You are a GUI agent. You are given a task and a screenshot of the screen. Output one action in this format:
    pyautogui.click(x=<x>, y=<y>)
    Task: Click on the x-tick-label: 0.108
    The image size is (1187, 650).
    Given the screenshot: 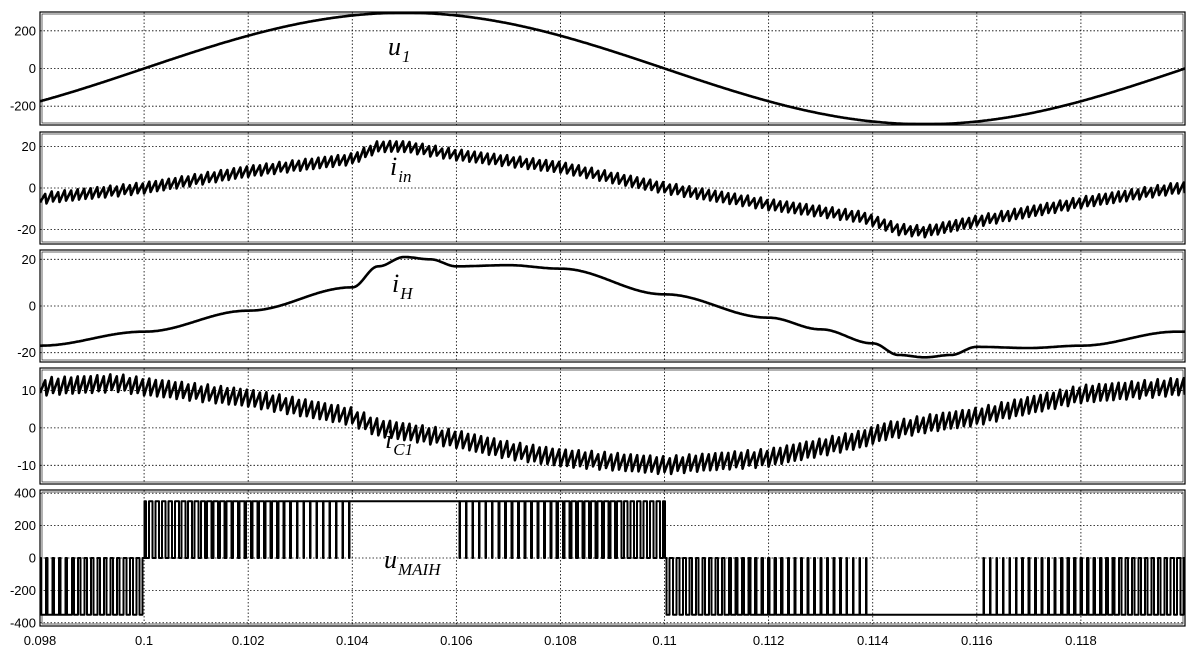 What is the action you would take?
    pyautogui.click(x=560, y=640)
    